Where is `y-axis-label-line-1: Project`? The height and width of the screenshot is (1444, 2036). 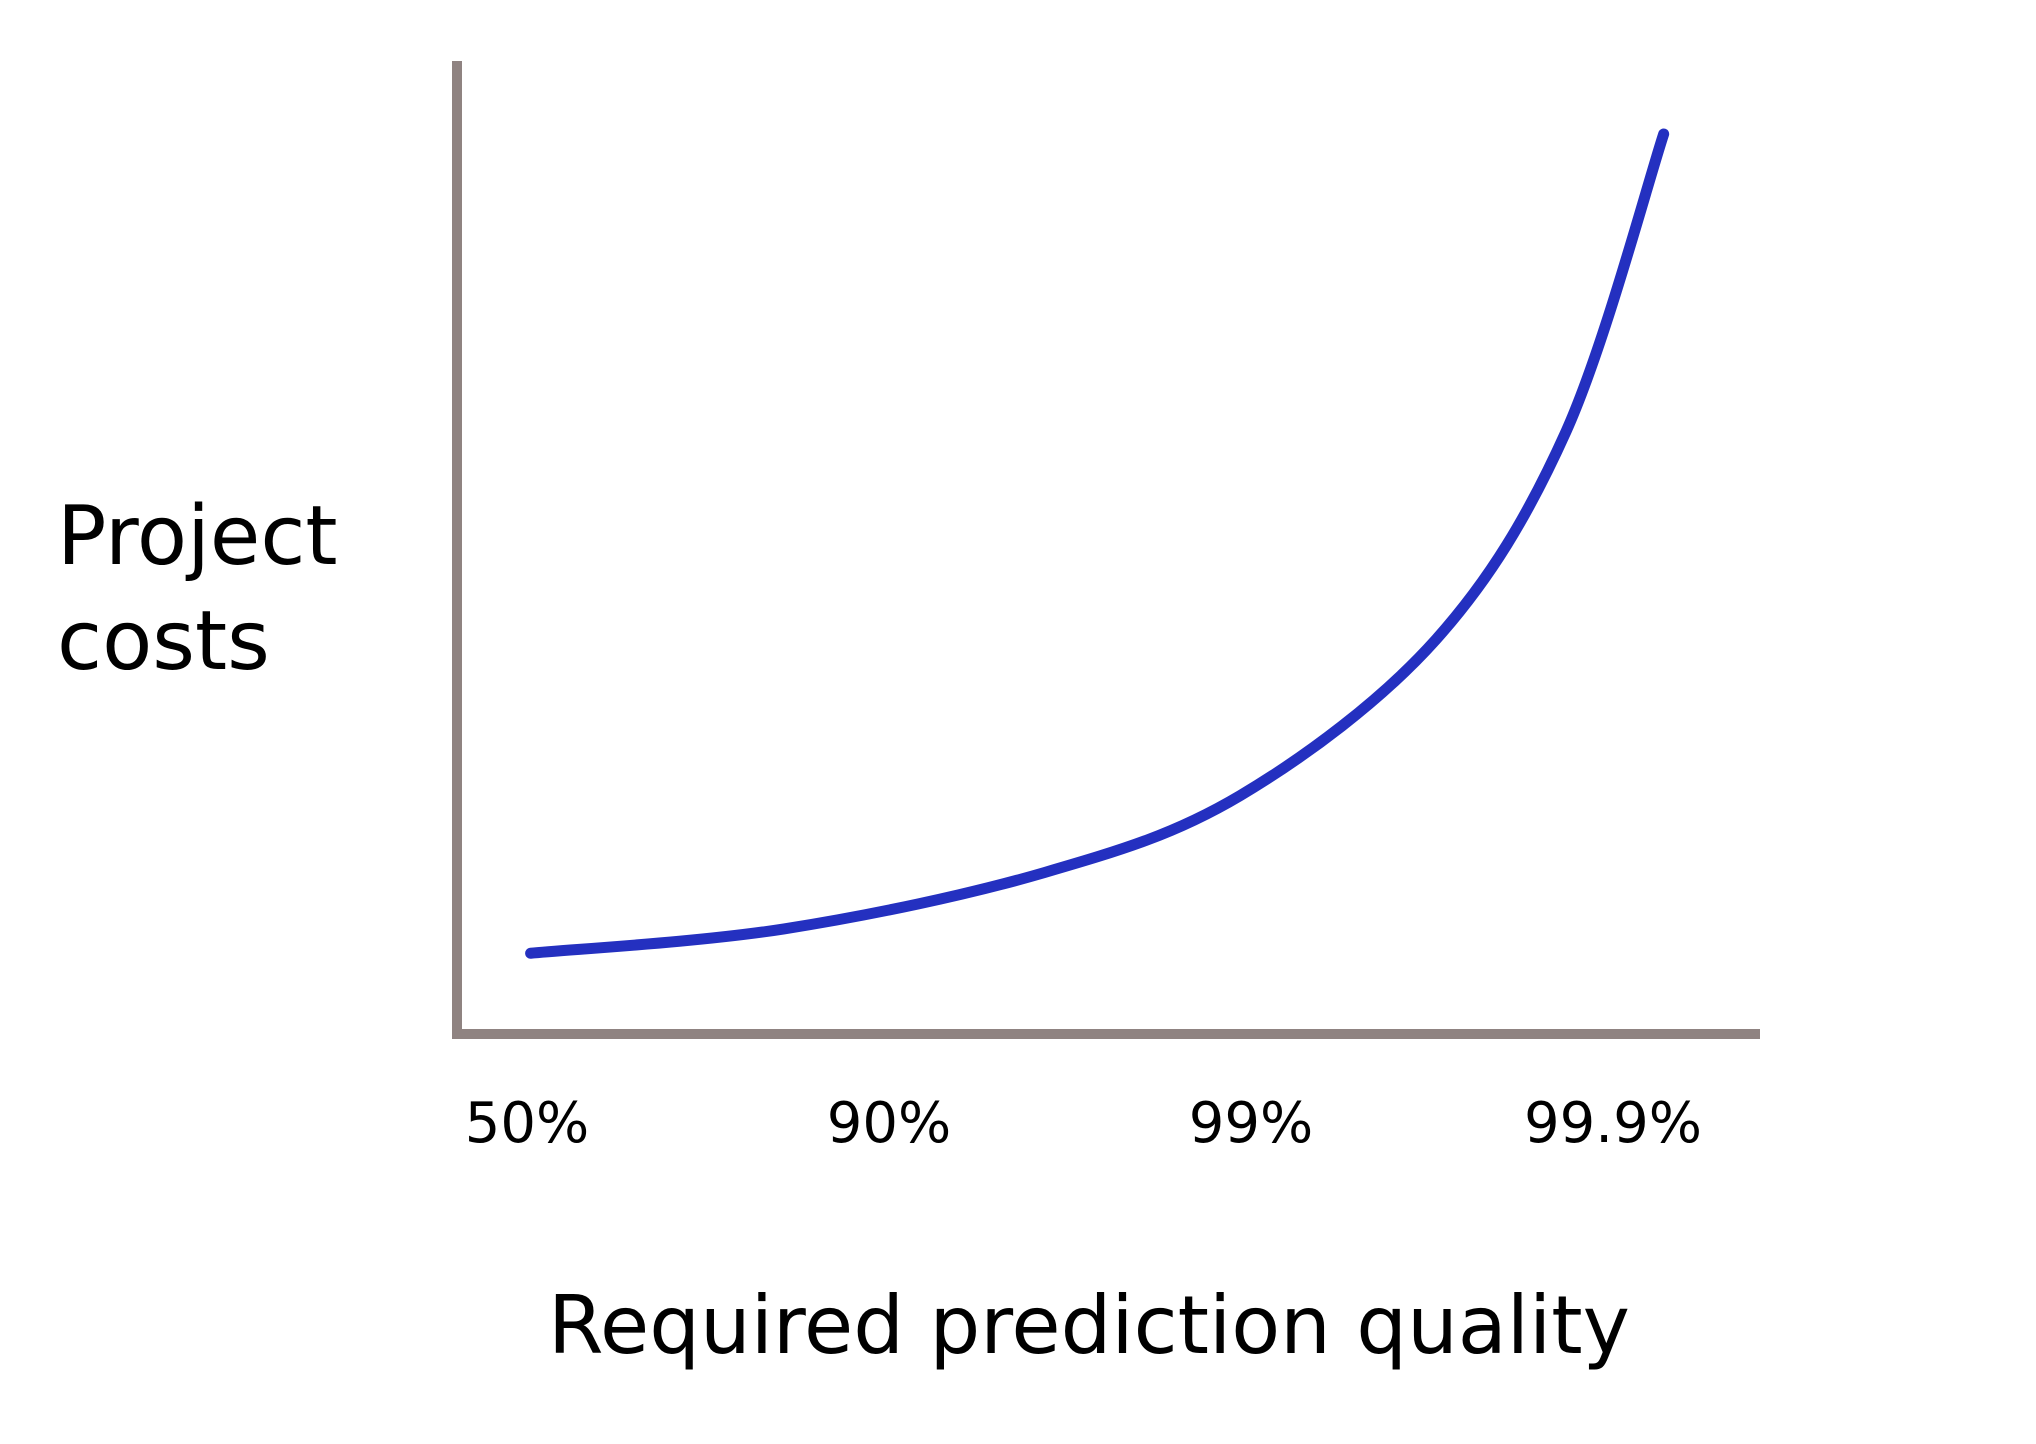
y-axis-label-line-1: Project is located at coordinates (197, 536).